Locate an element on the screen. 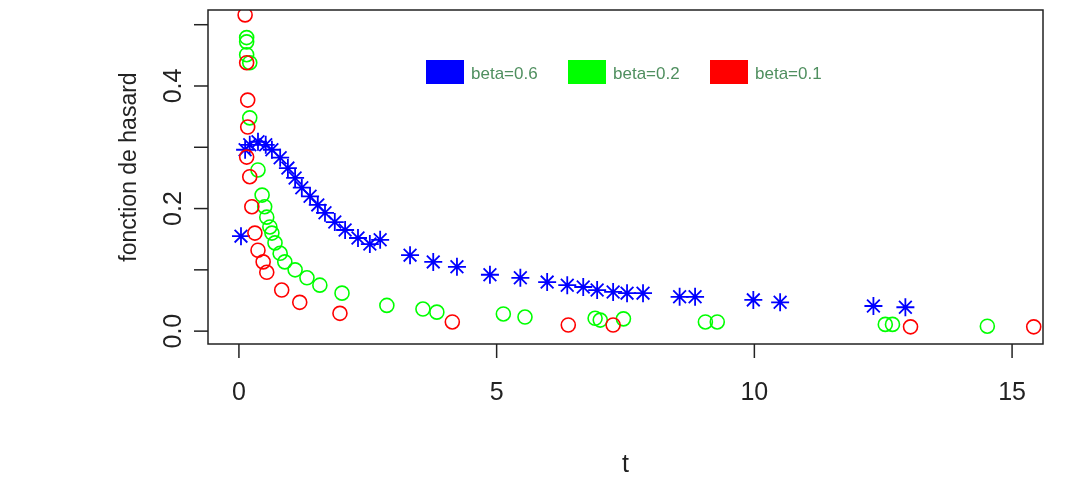 Image resolution: width=1068 pixels, height=486 pixels. y-tick-label: 0.0 is located at coordinates (172, 331).